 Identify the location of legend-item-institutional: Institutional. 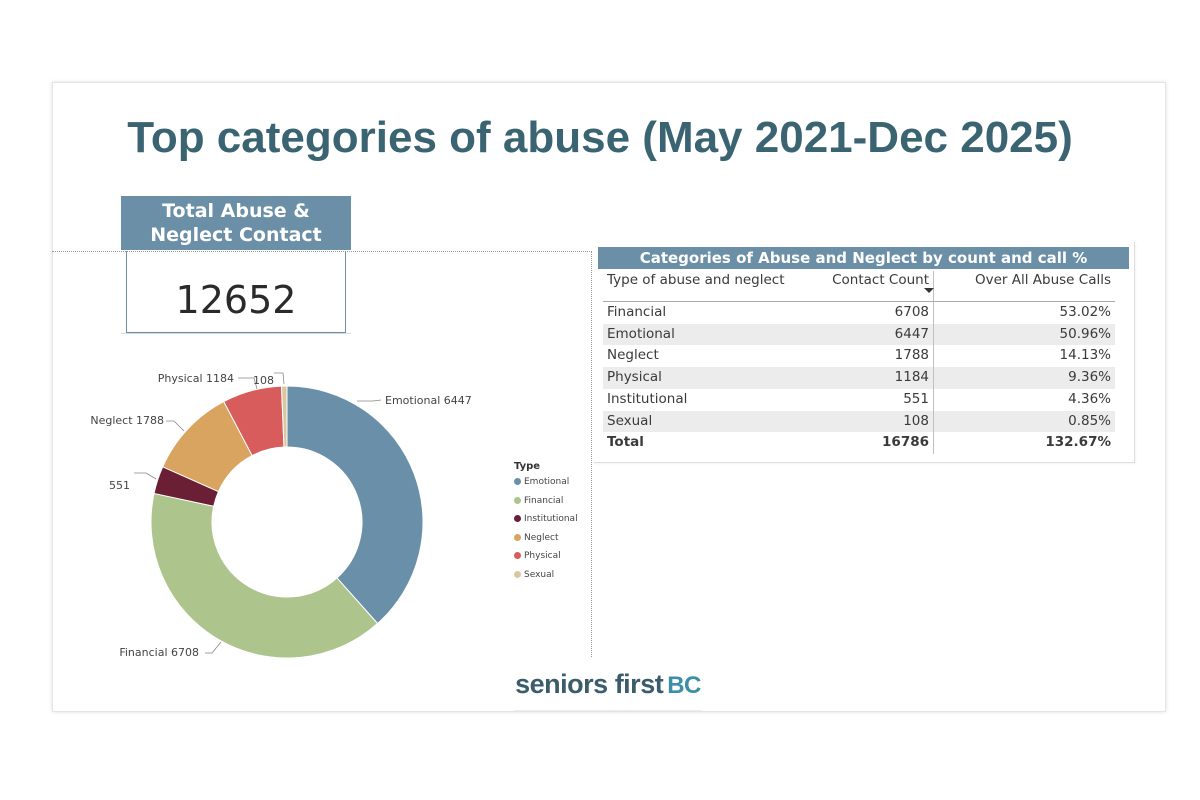
(546, 523).